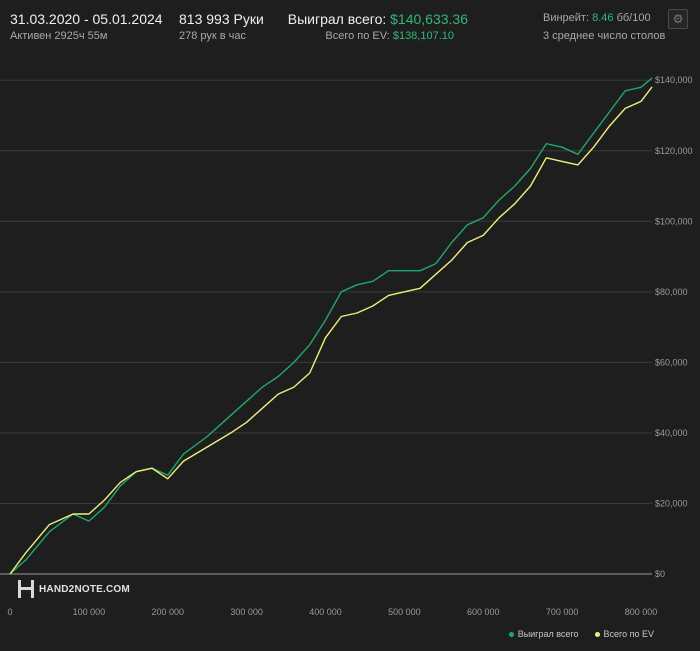 The width and height of the screenshot is (700, 651). Describe the element at coordinates (86, 19) in the screenshot. I see `date-range: 31.03.2020 - 05.01.2024` at that location.